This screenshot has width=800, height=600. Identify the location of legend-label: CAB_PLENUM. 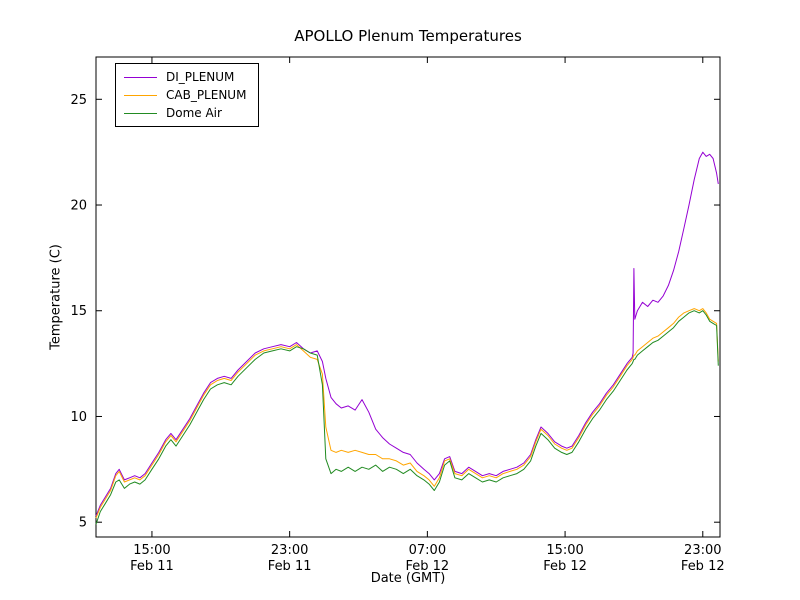
(206, 95).